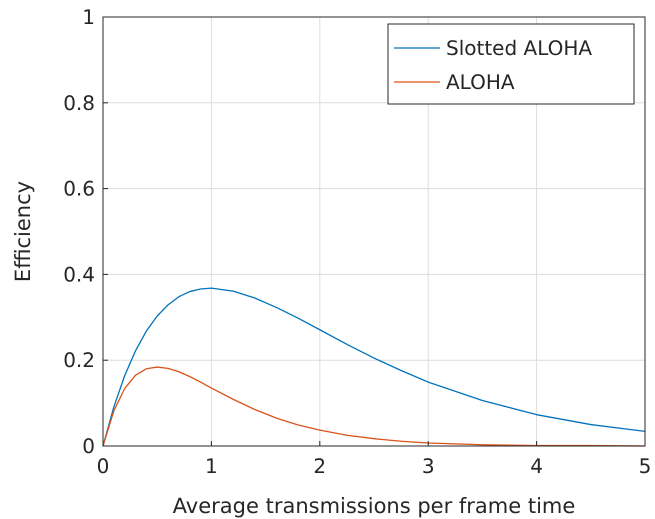  Describe the element at coordinates (88, 17) in the screenshot. I see `y-tick-label: 1` at that location.